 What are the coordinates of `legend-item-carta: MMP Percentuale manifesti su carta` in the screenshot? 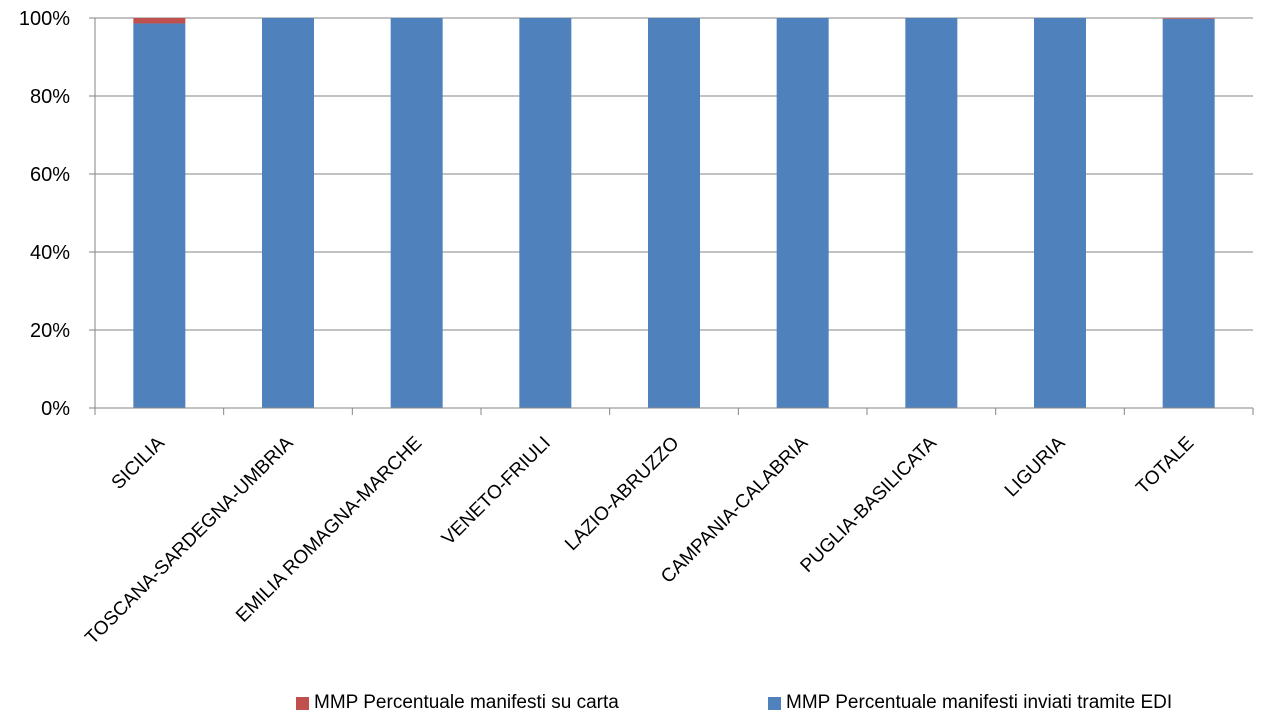 It's located at (457, 703).